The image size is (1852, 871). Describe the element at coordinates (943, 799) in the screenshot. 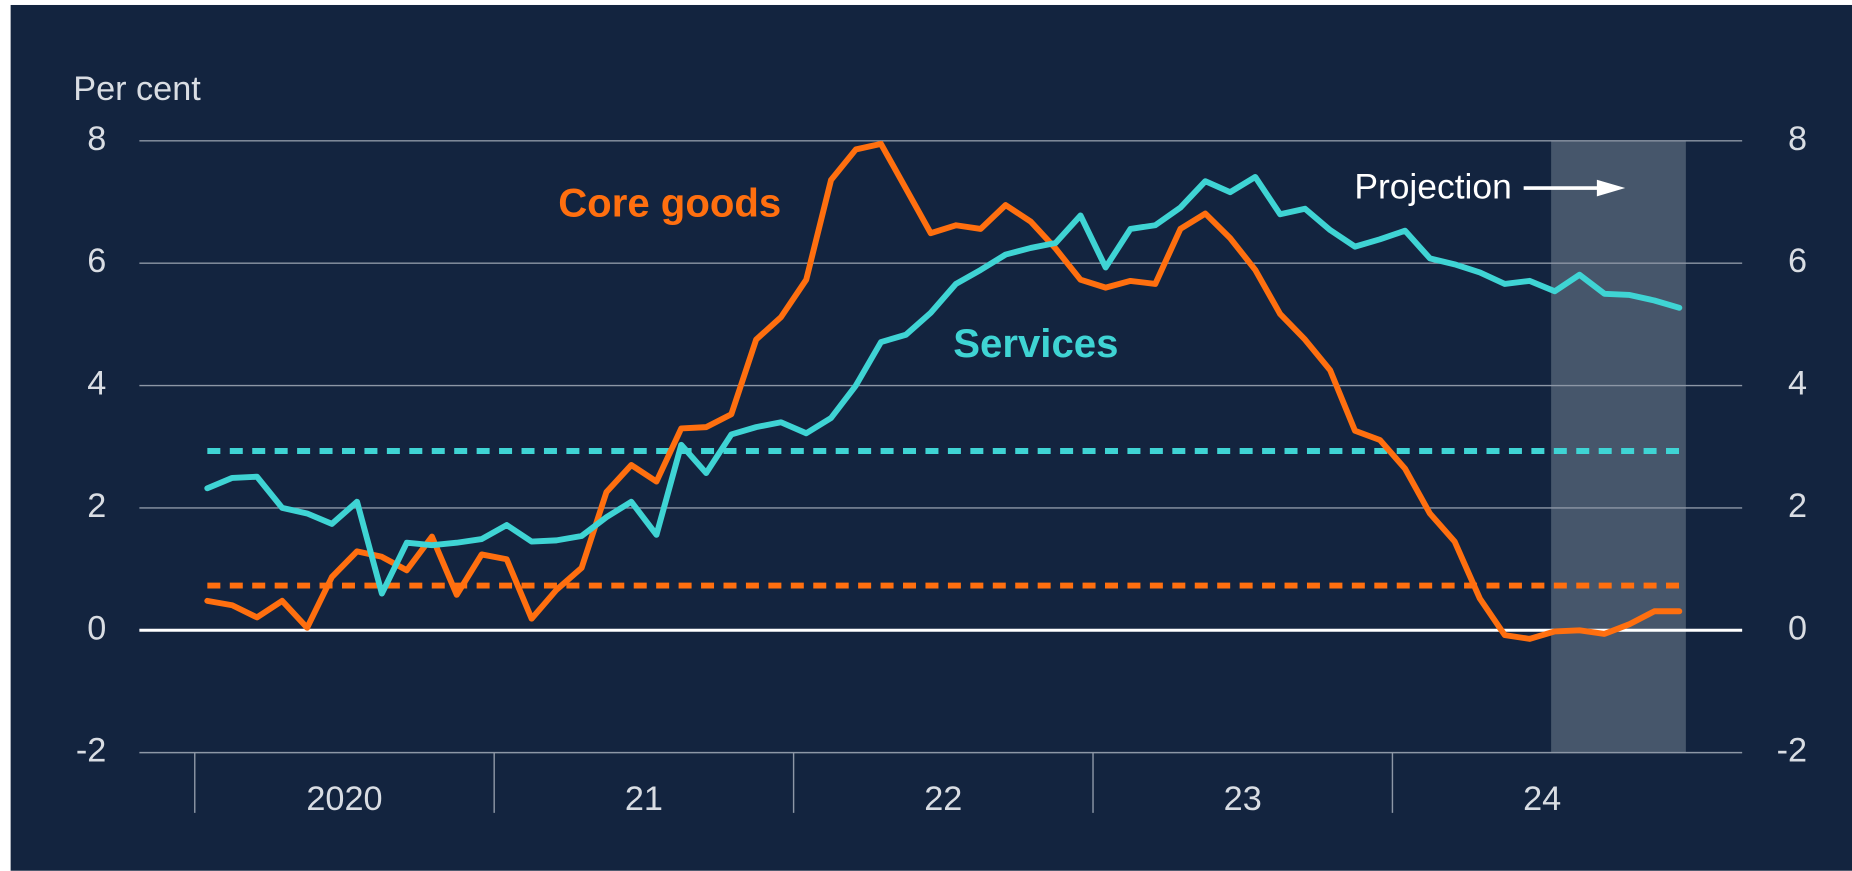

I see `x-tick-label: 22` at that location.